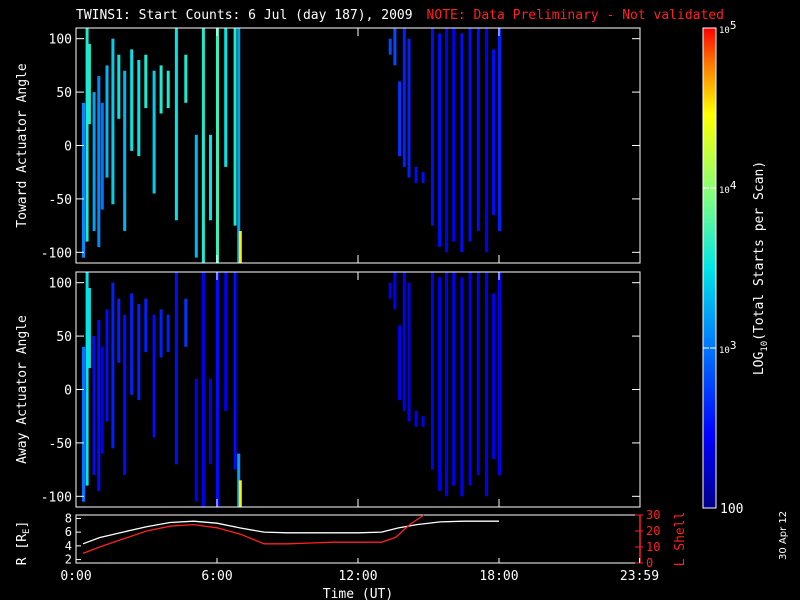 This screenshot has height=600, width=800. I want to click on orbit-xtick-label: 18:00, so click(498, 576).